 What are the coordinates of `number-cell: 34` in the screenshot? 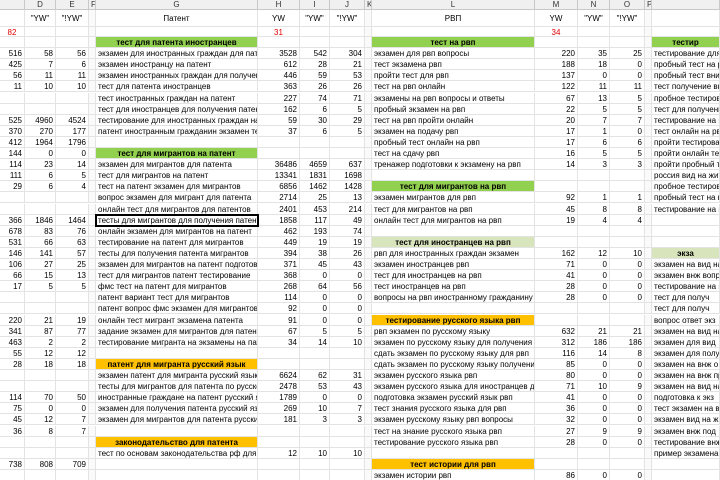 It's located at (279, 342).